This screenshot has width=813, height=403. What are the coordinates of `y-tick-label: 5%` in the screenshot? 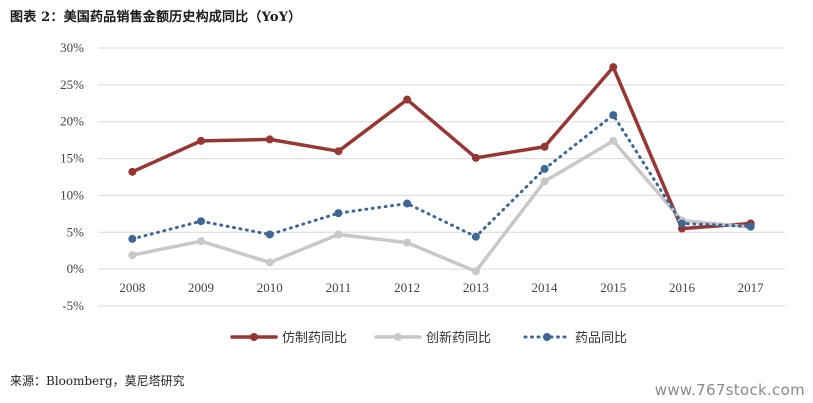 It's located at (76, 231).